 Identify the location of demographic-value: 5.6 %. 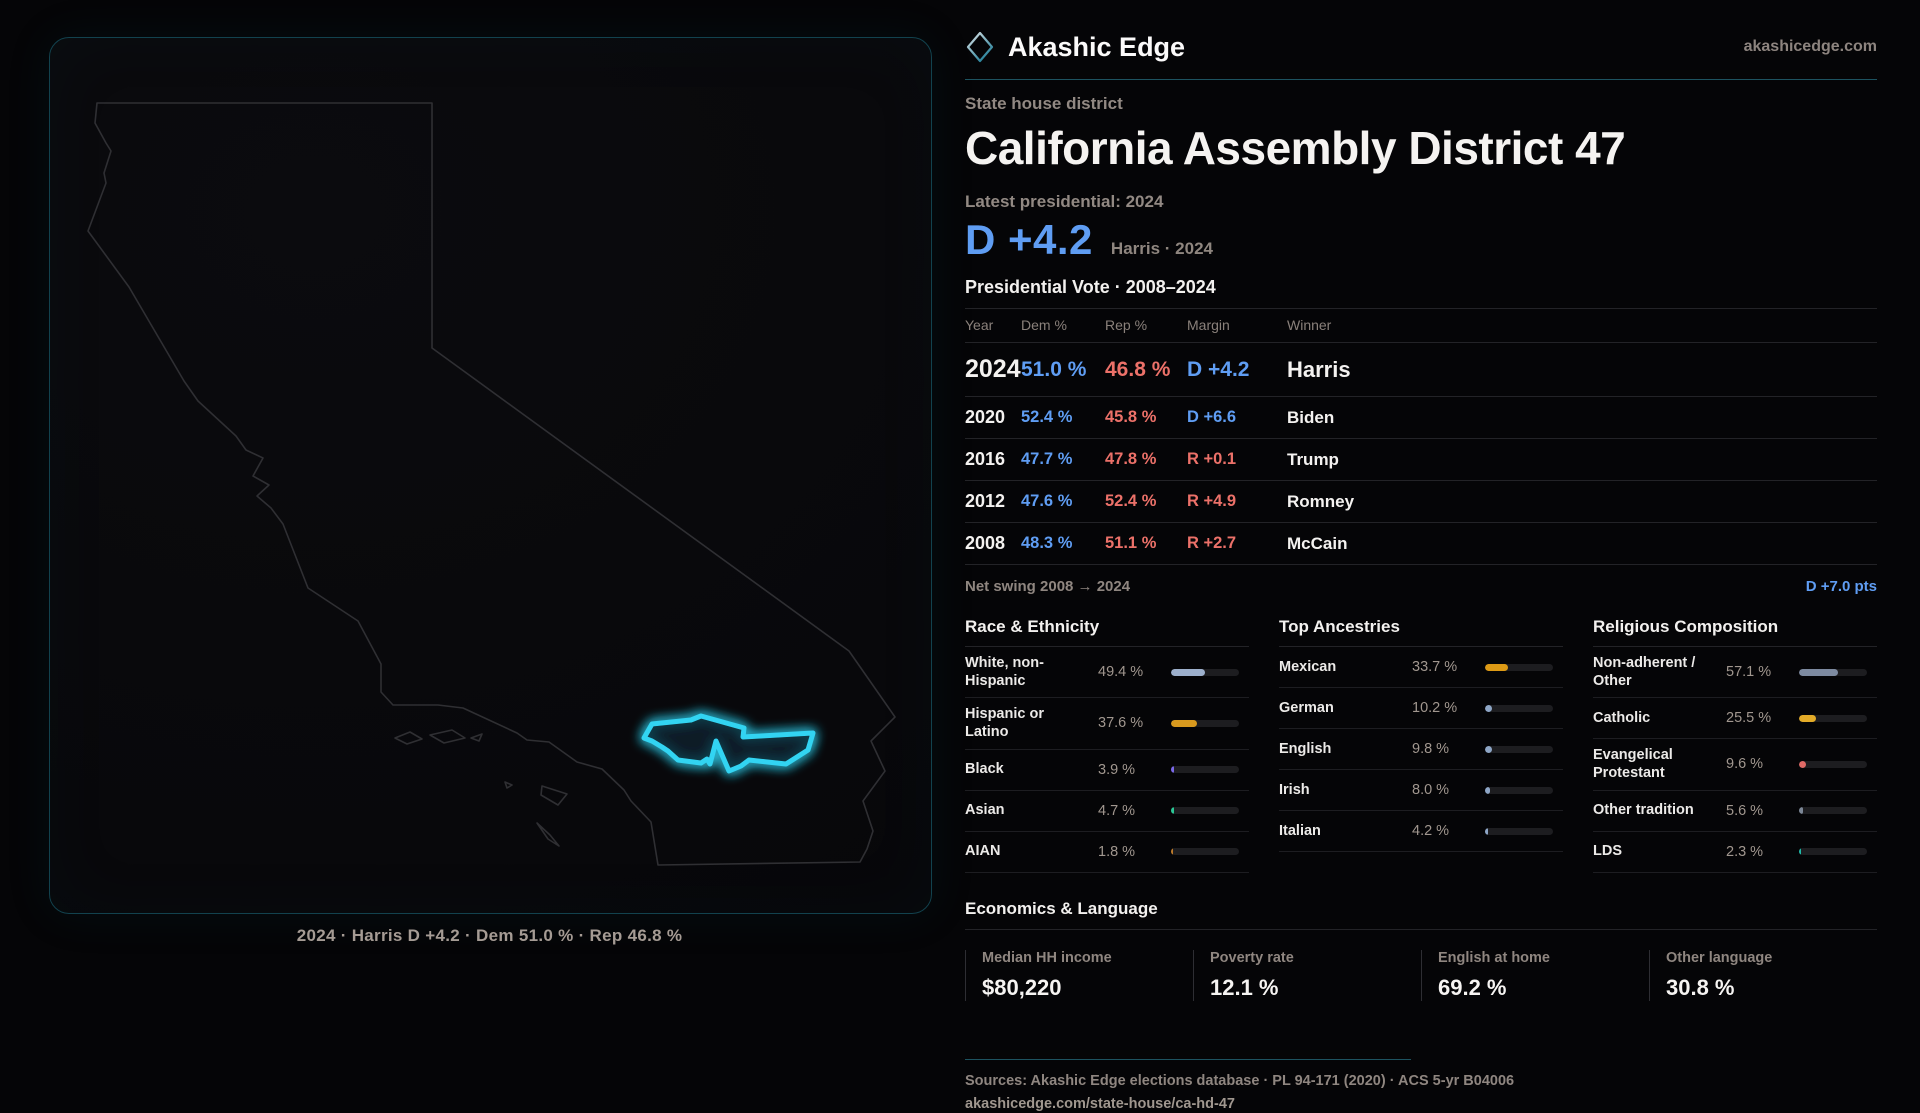
(1745, 810).